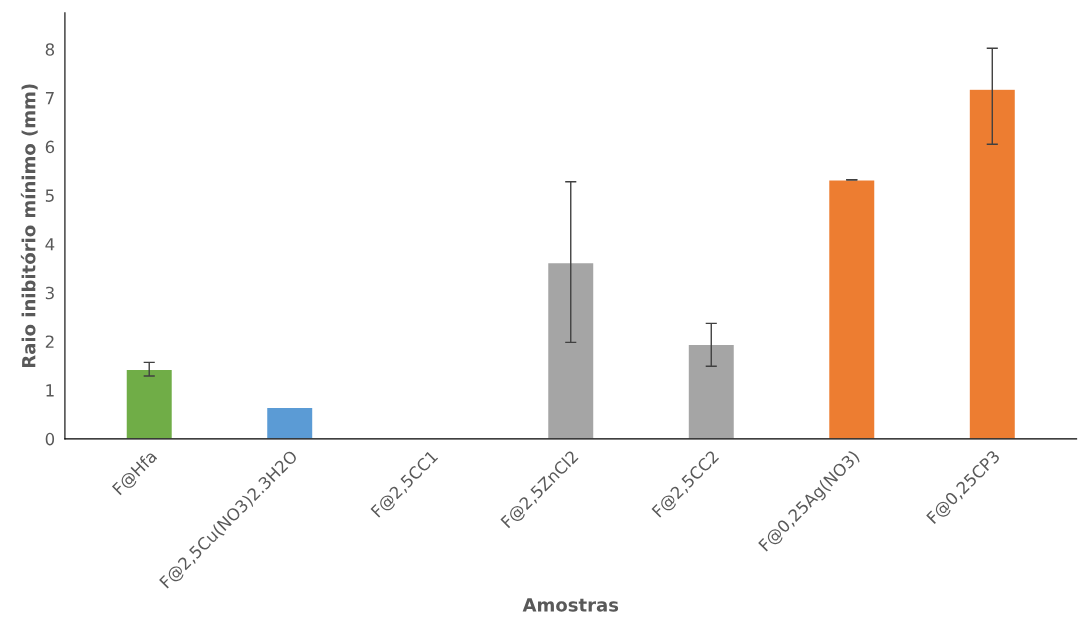  Describe the element at coordinates (50, 147) in the screenshot. I see `y-tick-label: 6` at that location.